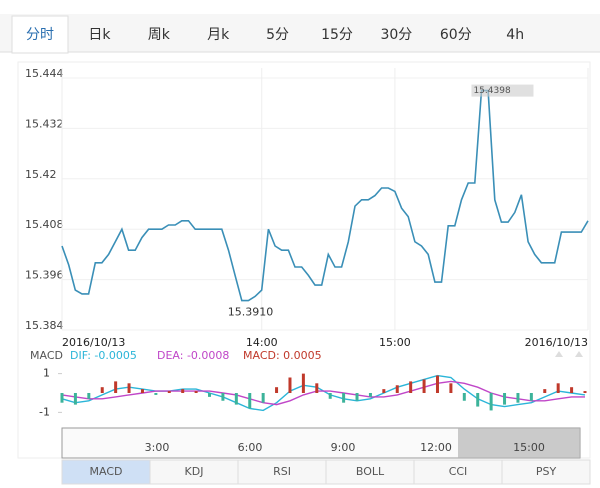 The image size is (600, 488). I want to click on indicator-tab-label: KDJ, so click(194, 471).